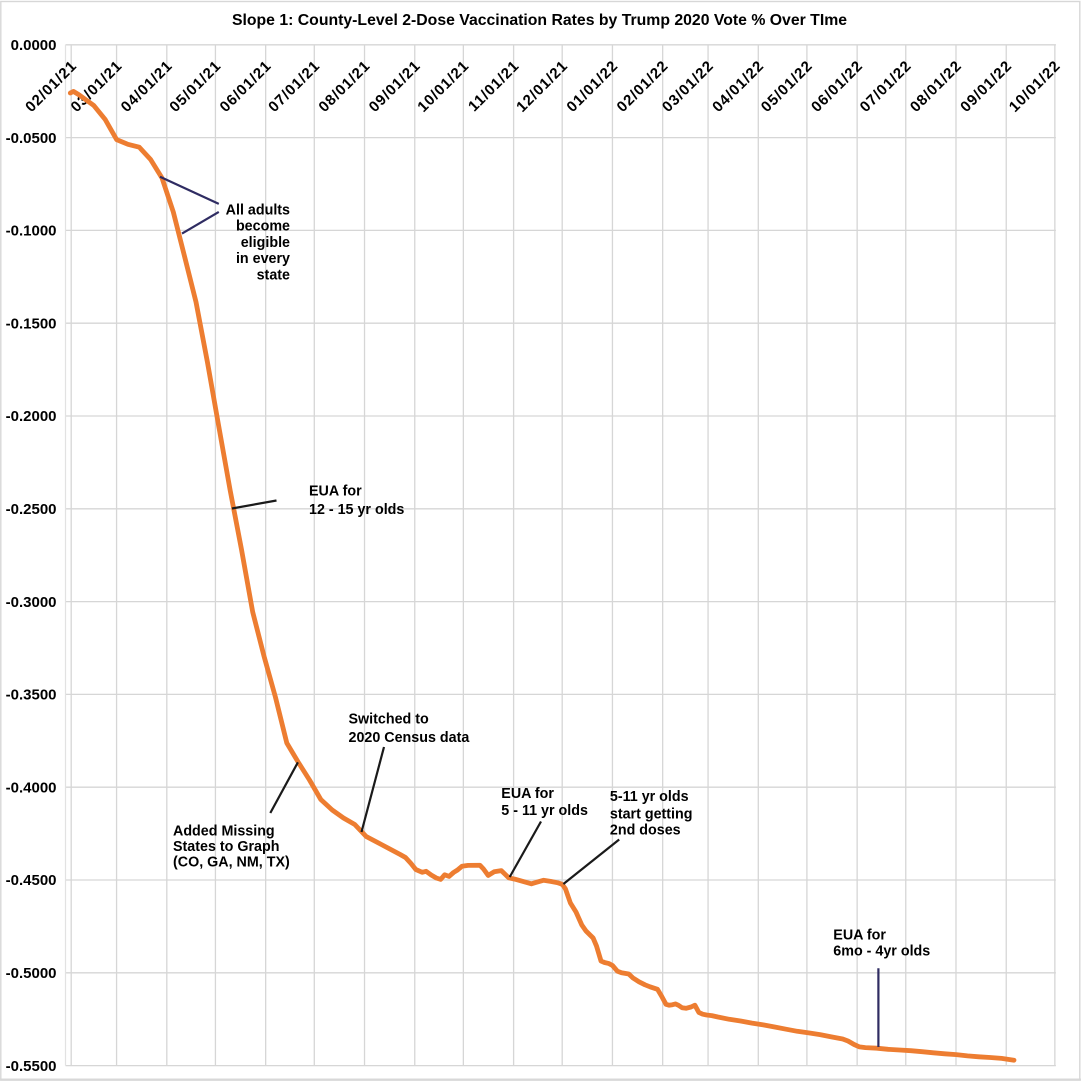 This screenshot has height=1086, width=1081. Describe the element at coordinates (31, 880) in the screenshot. I see `svg-text: -0.4500` at that location.